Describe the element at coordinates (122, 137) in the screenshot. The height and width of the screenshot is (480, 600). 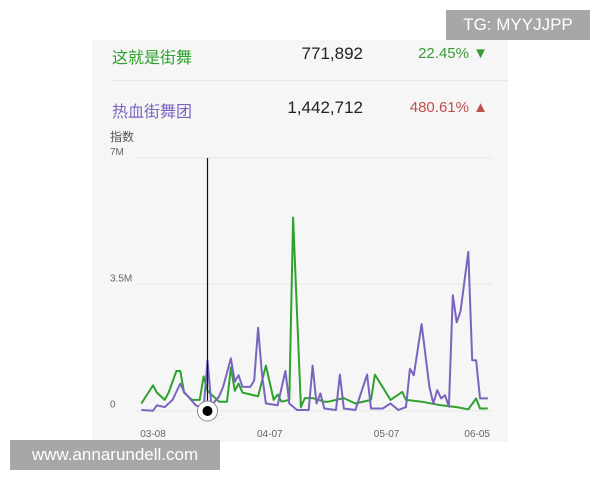
I see `y-axis-label: 指数` at that location.